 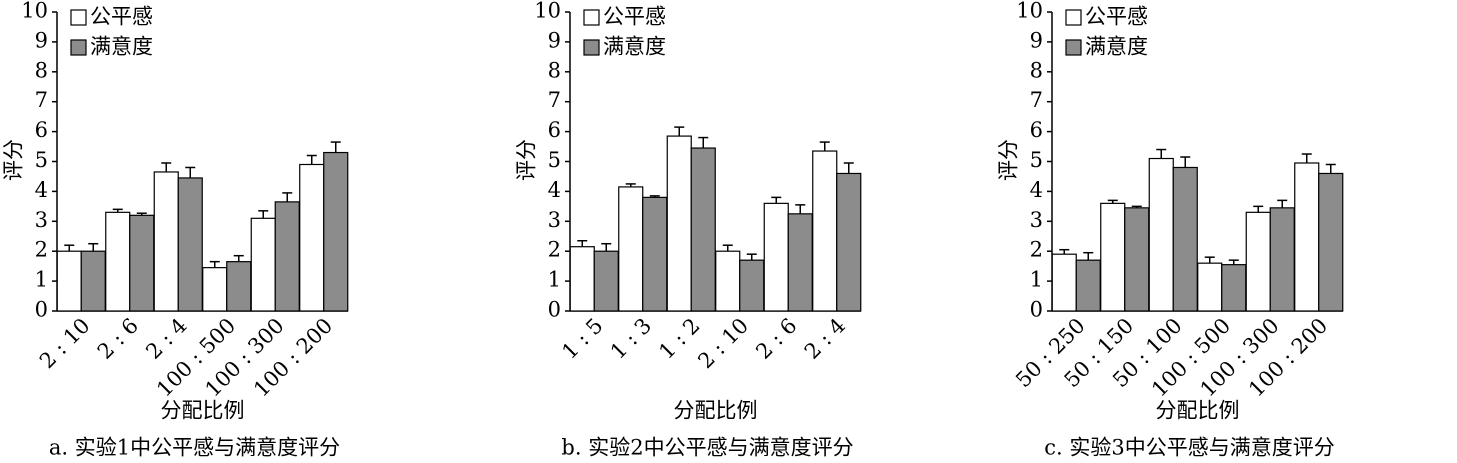 What do you see at coordinates (707, 448) in the screenshot?
I see `caption: b. 实验2中公平感与满意度评分` at bounding box center [707, 448].